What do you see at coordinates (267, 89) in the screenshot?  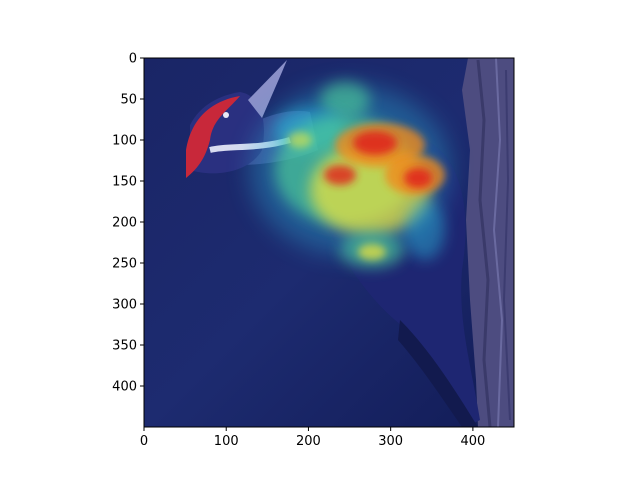 I see `bird-beak` at bounding box center [267, 89].